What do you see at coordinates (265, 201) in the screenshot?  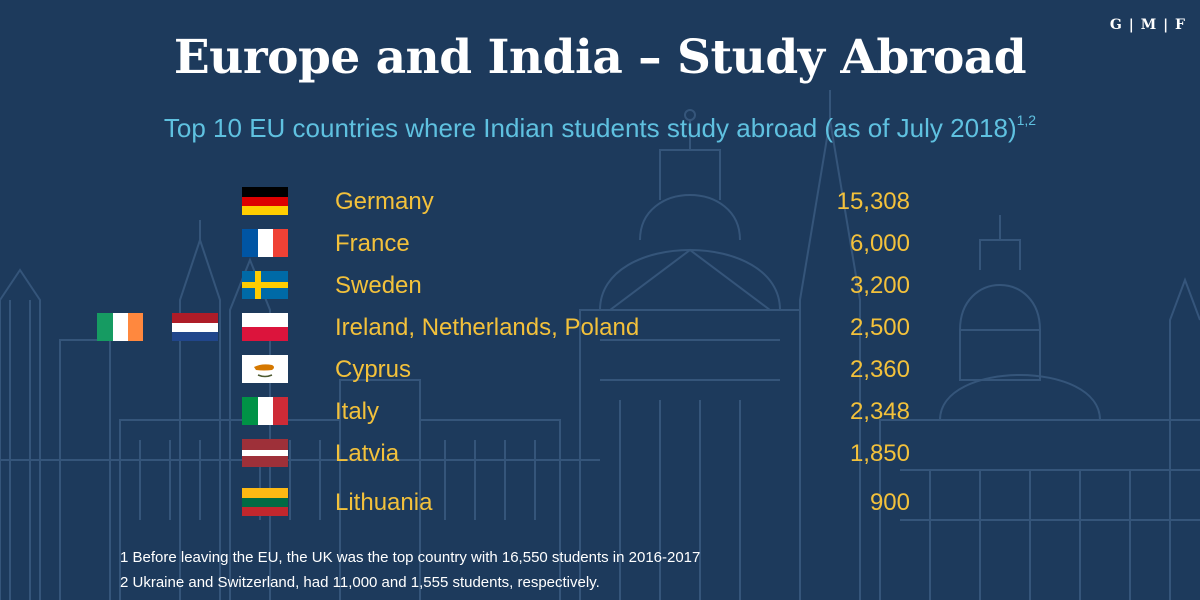 I see `germany-flag-icon` at bounding box center [265, 201].